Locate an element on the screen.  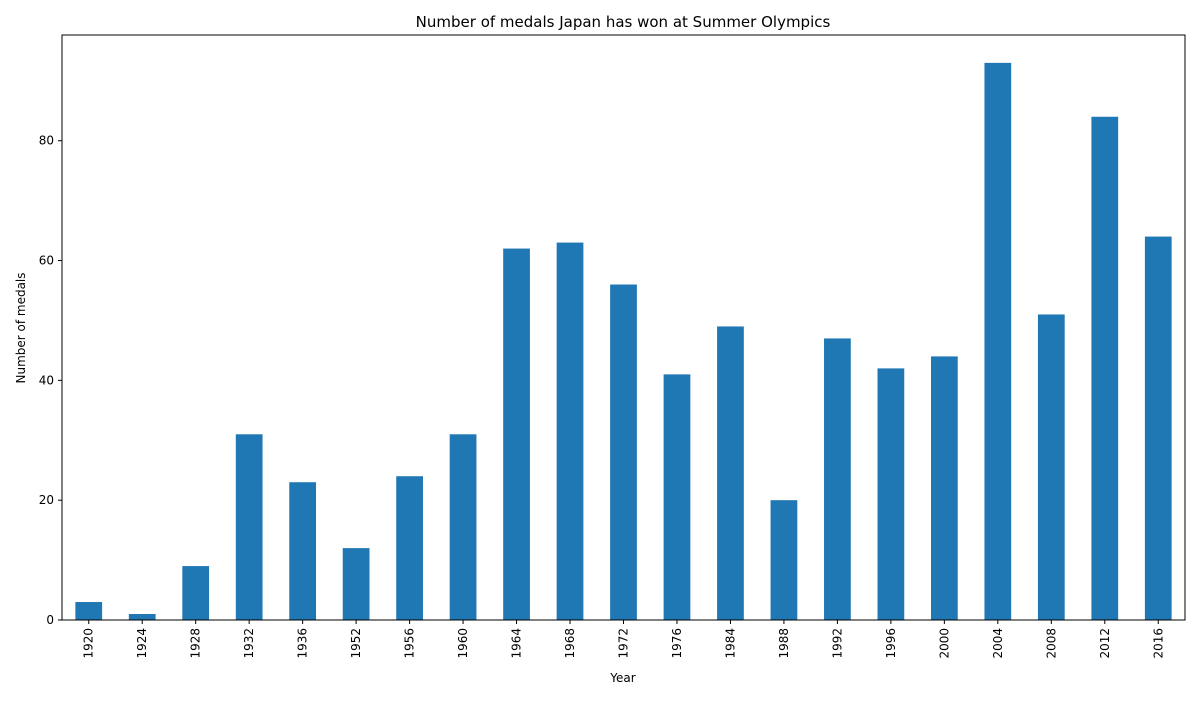
bar-2008 is located at coordinates (1051, 467).